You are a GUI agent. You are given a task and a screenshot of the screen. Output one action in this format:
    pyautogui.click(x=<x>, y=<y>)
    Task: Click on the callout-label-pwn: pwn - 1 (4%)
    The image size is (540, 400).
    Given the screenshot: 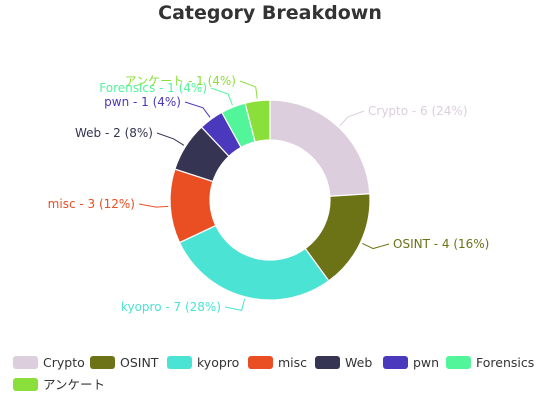 What is the action you would take?
    pyautogui.click(x=142, y=102)
    